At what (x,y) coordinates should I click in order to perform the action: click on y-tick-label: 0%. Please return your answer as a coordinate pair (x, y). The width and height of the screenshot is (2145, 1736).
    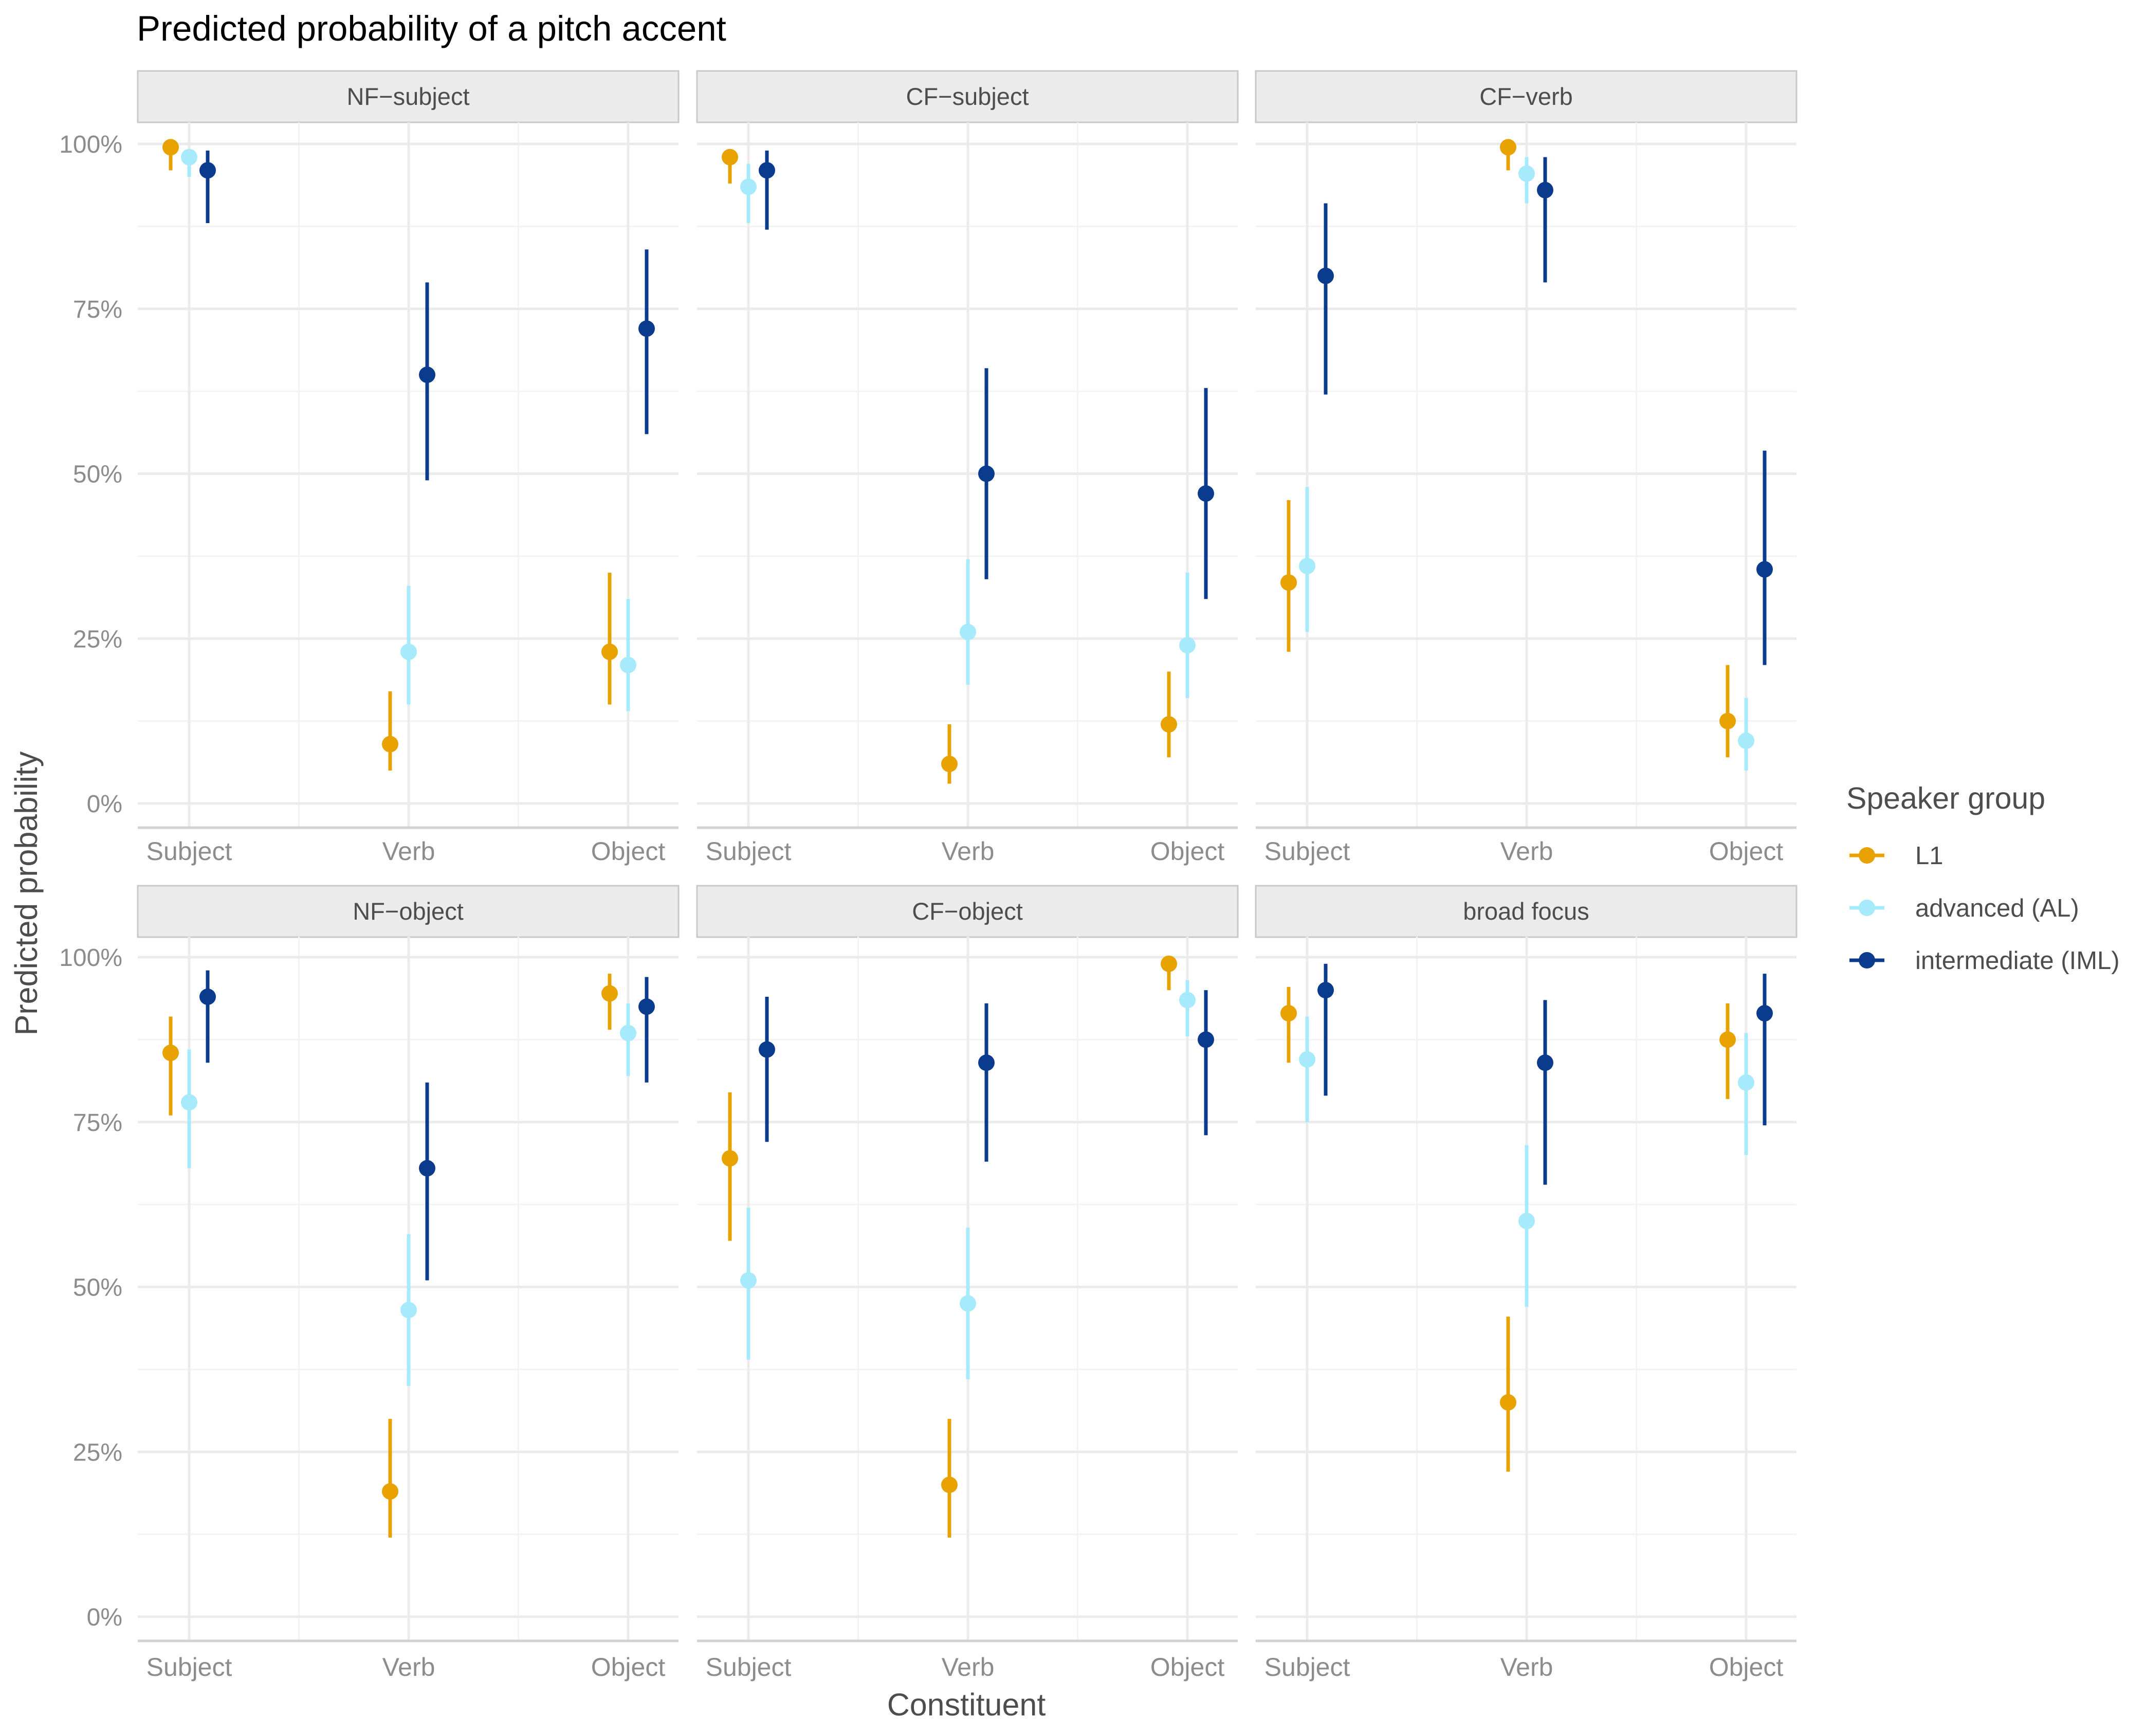
    Looking at the image, I should click on (104, 804).